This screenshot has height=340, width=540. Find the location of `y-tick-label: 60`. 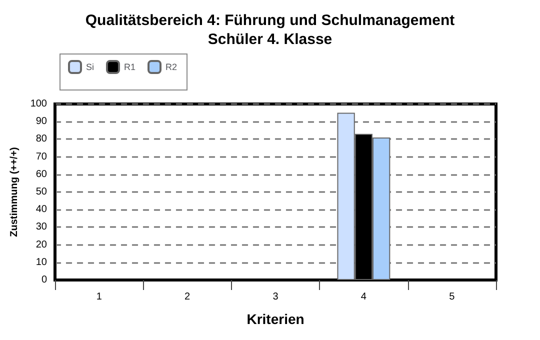

y-tick-label: 60 is located at coordinates (42, 174).